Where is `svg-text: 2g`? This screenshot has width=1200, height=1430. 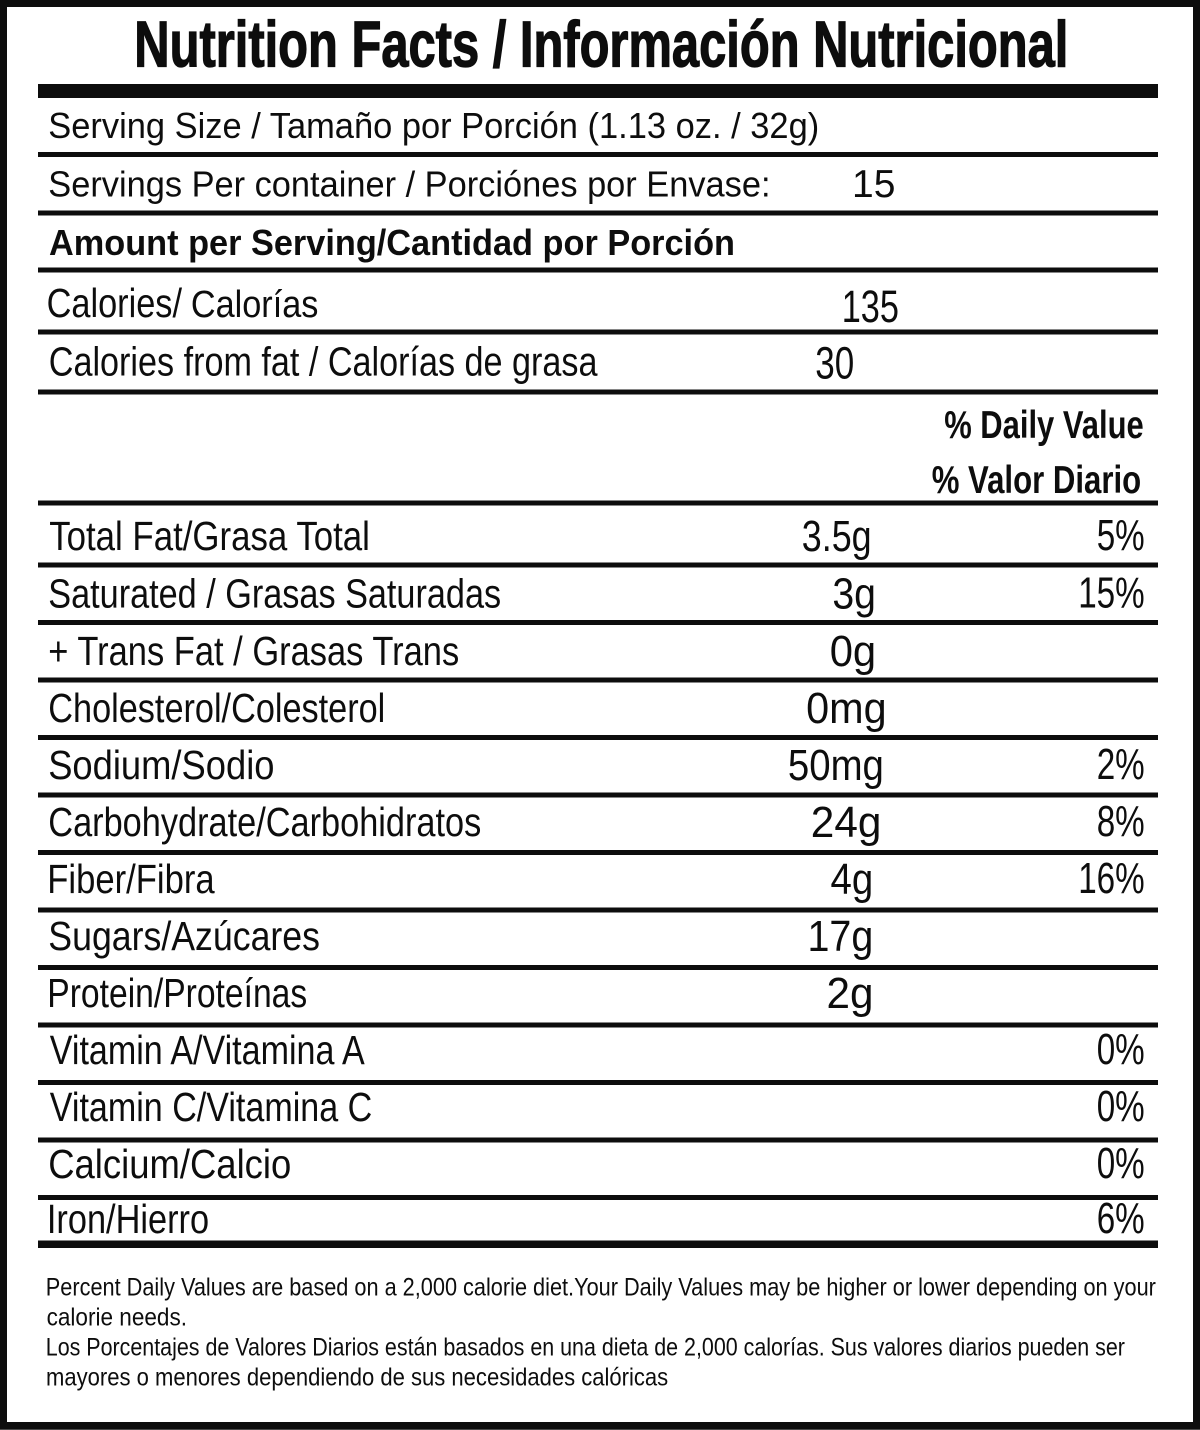
svg-text: 2g is located at coordinates (850, 993).